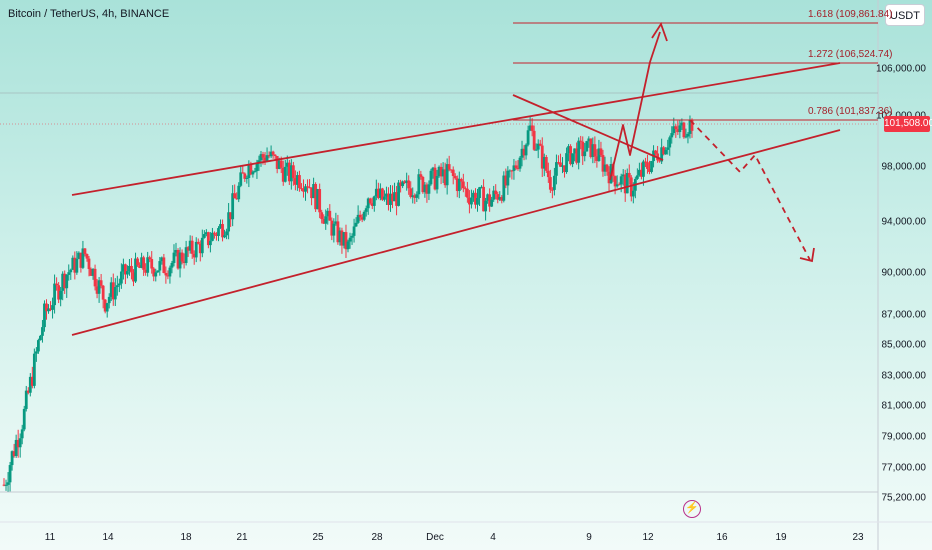 This screenshot has height=550, width=932. Describe the element at coordinates (850, 54) in the screenshot. I see `fib-level-label: 1.272 (106,524.74)` at that location.